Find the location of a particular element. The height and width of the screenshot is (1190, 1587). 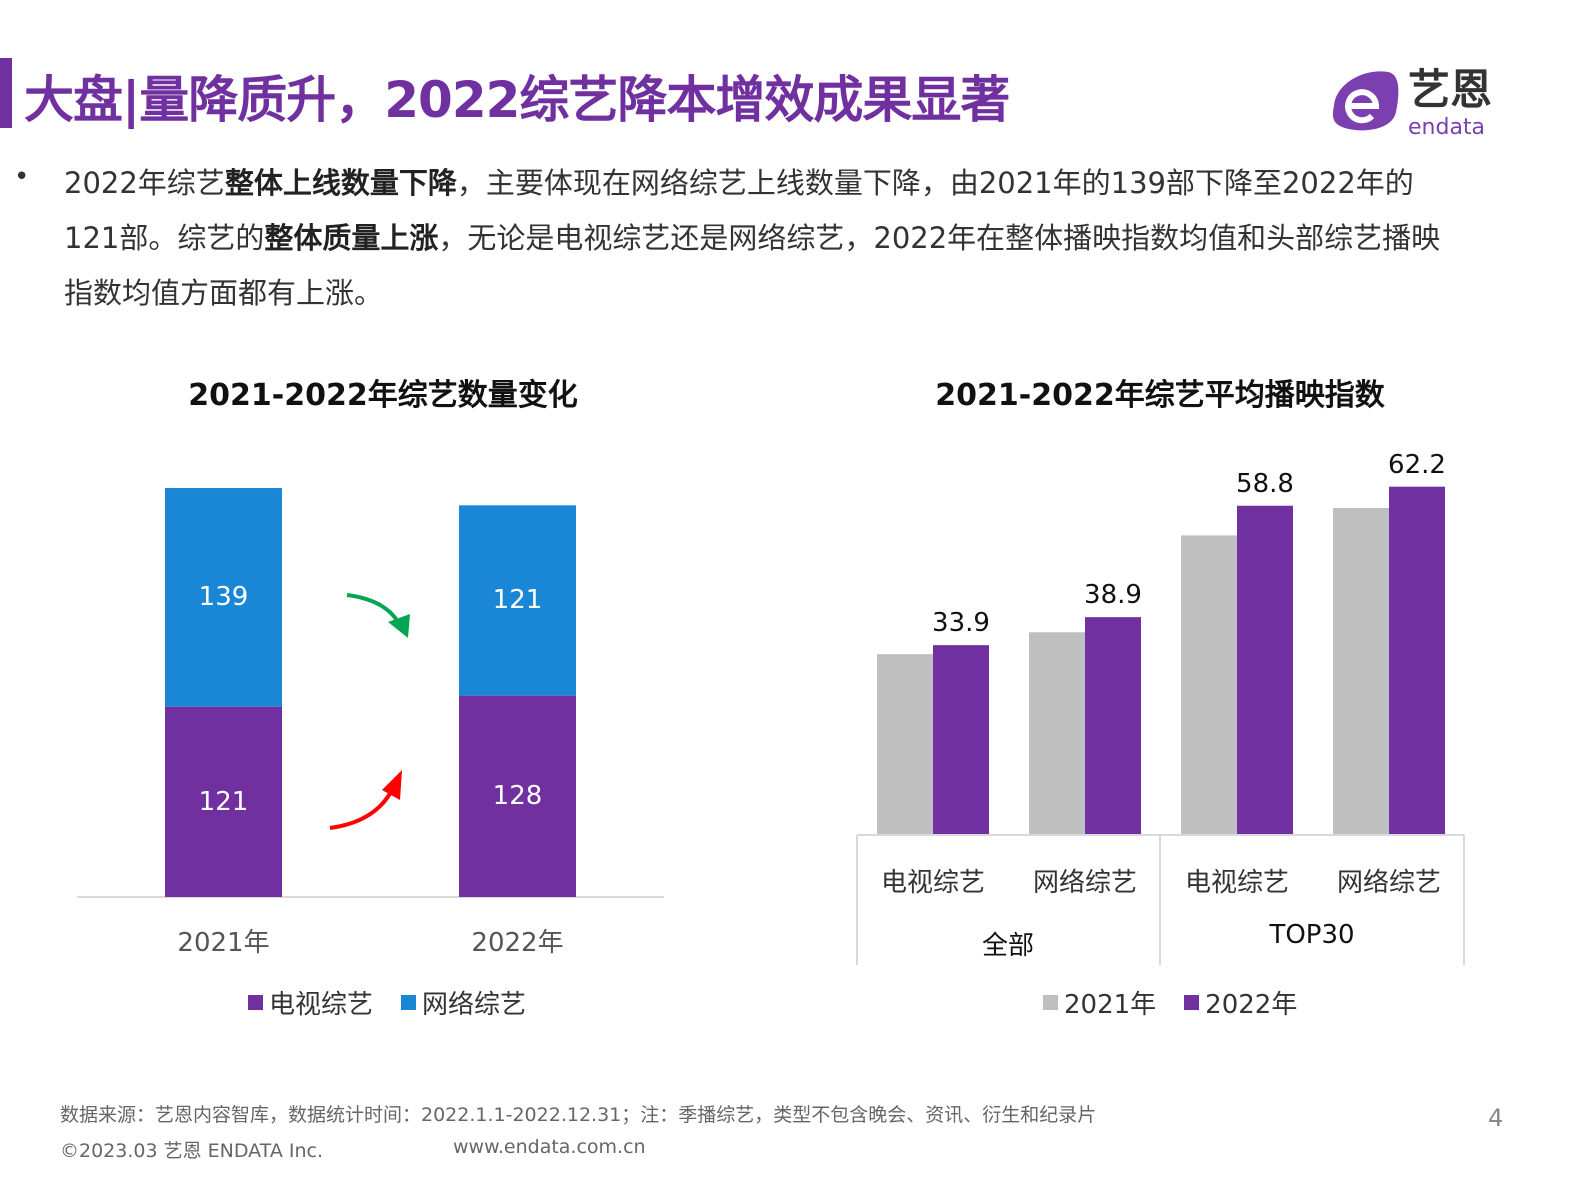

x-tick-label: 2021年 is located at coordinates (223, 943).